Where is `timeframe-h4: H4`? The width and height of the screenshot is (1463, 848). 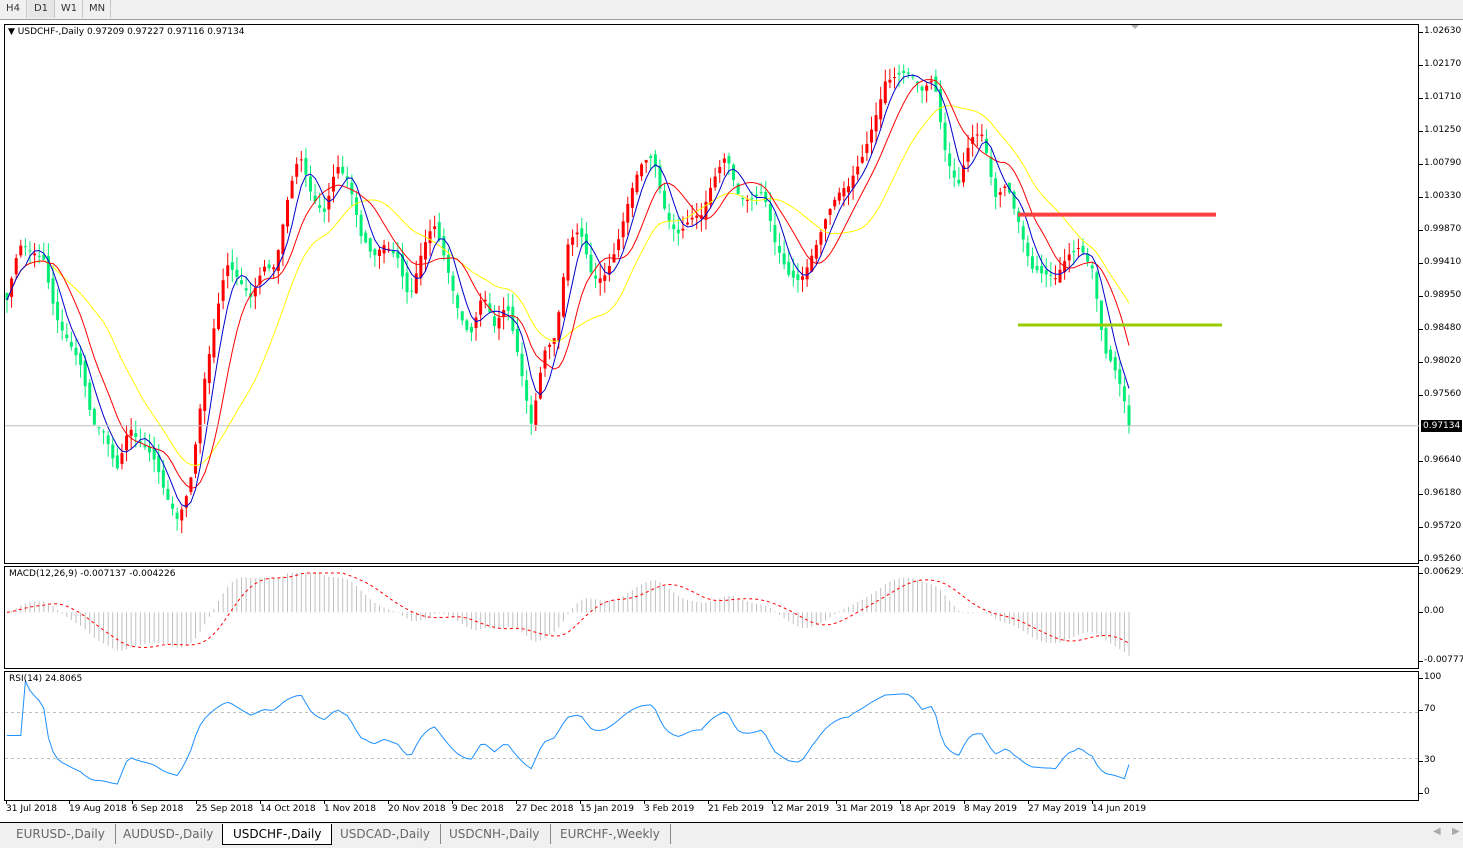 timeframe-h4: H4 is located at coordinates (13, 9).